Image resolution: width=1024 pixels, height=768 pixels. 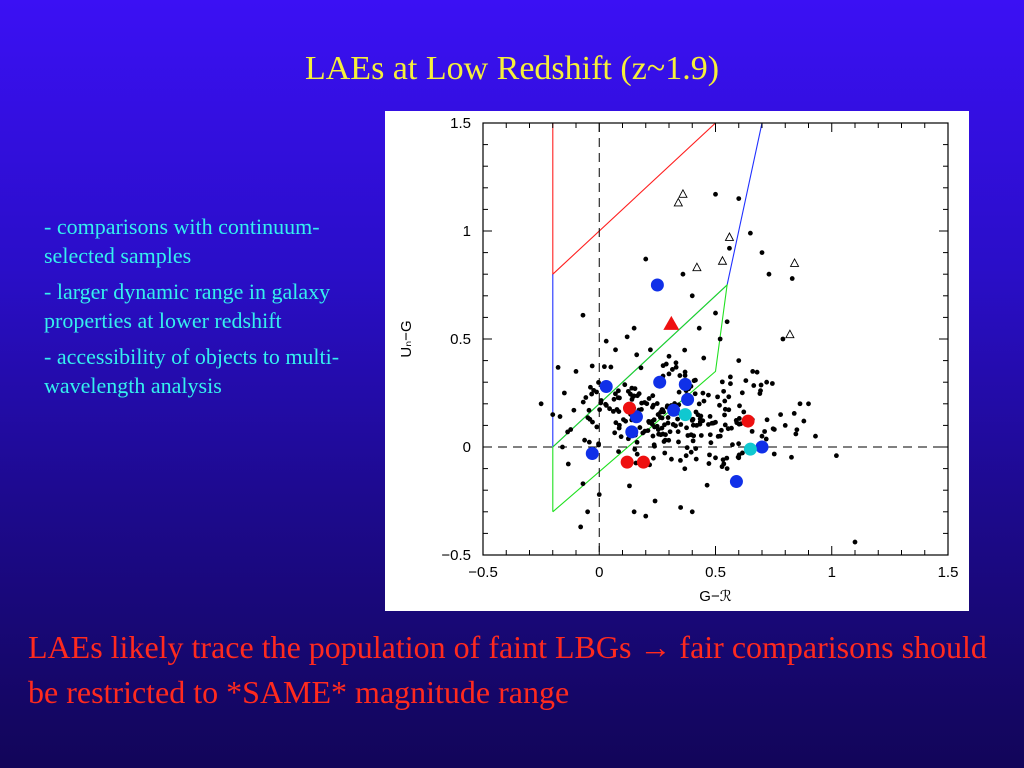 I want to click on x-tick-label: −0.5, so click(x=483, y=572).